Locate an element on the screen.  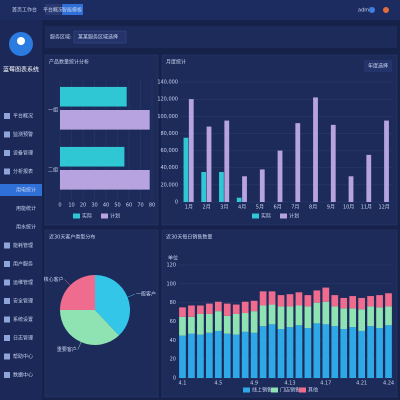
x-tick-label: 4.9 is located at coordinates (254, 384).